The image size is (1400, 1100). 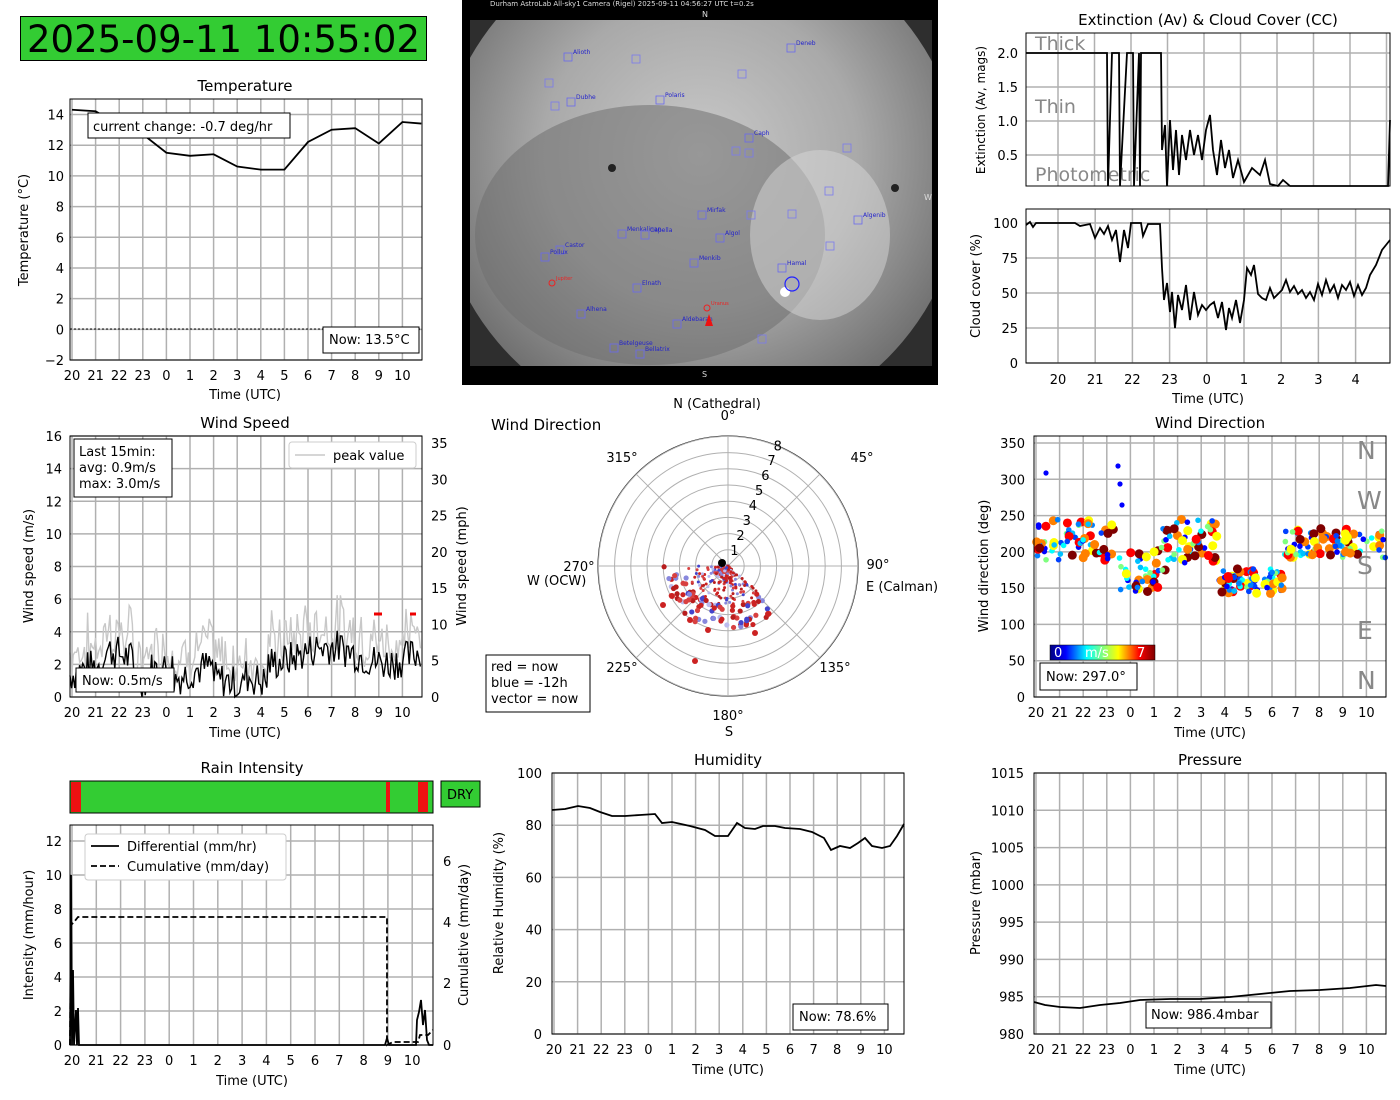 I want to click on y-tick-label: 2.0, so click(x=1007, y=54).